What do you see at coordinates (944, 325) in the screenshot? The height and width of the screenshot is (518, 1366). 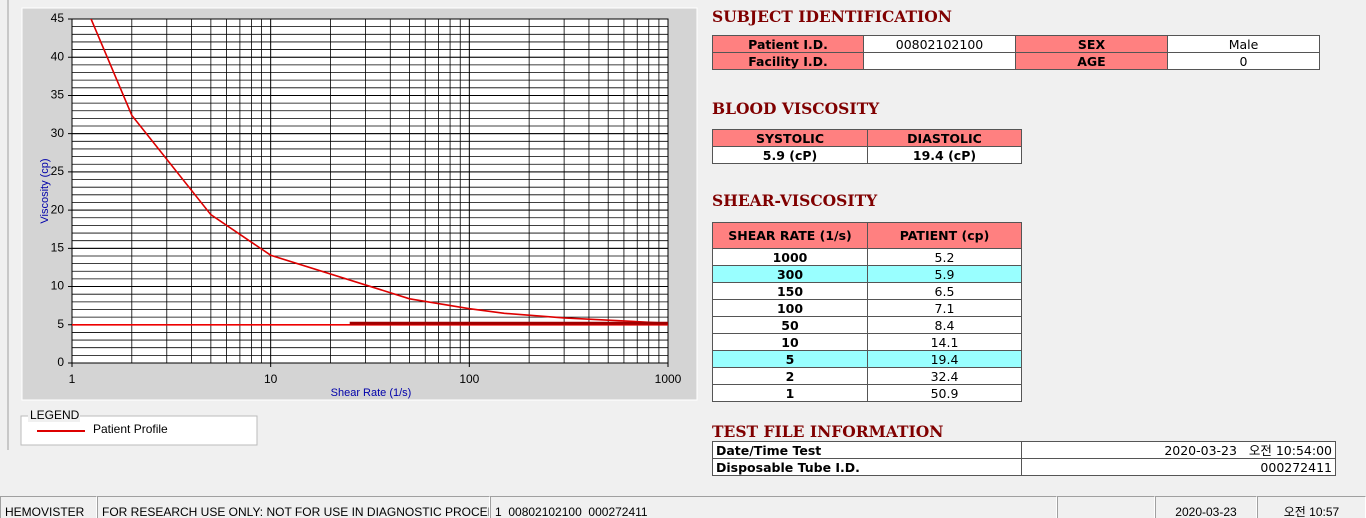 I see `viscosity: 8.4` at bounding box center [944, 325].